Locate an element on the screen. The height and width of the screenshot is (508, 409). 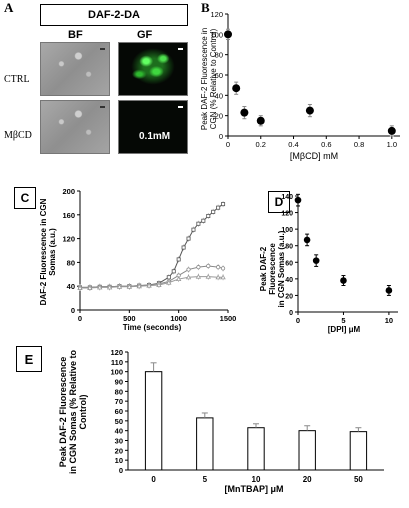
panel-d-letter-box: D is located at coordinates (279, 202).